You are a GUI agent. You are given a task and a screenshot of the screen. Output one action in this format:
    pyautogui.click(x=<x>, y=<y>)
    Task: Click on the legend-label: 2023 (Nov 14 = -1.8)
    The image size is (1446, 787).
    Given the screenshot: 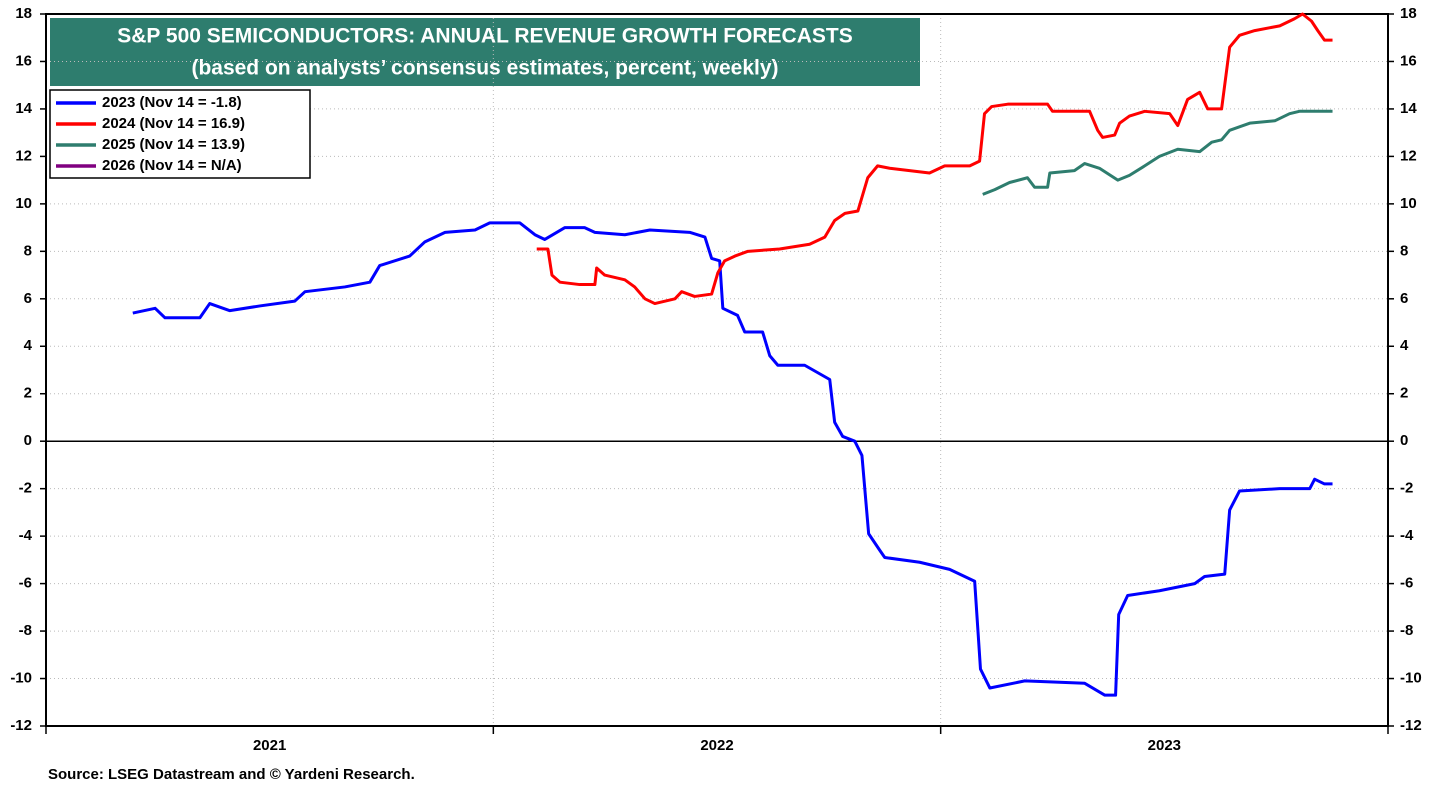 What is the action you would take?
    pyautogui.click(x=172, y=102)
    